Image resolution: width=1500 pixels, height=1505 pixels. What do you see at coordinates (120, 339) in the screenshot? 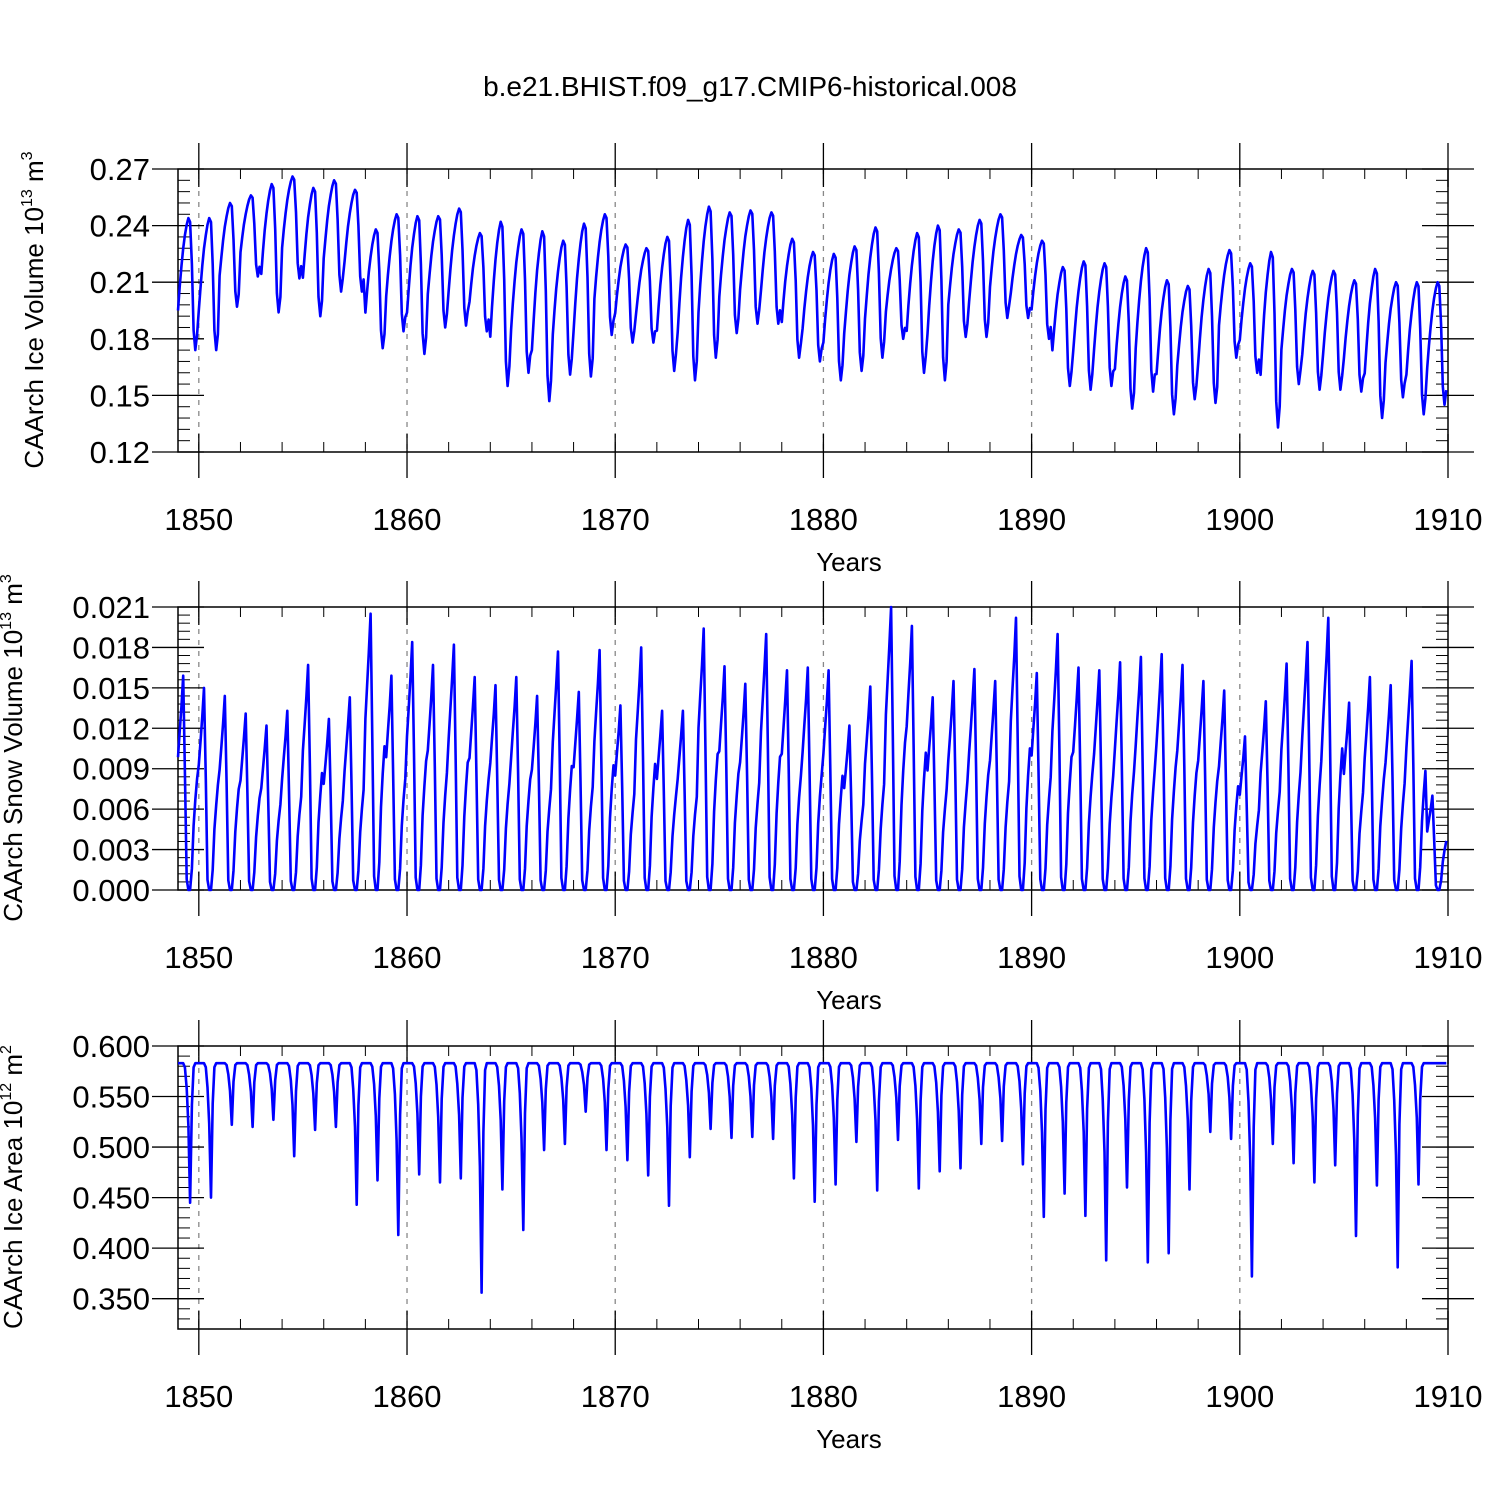
I see `y-tick-label: 0.18` at bounding box center [120, 339].